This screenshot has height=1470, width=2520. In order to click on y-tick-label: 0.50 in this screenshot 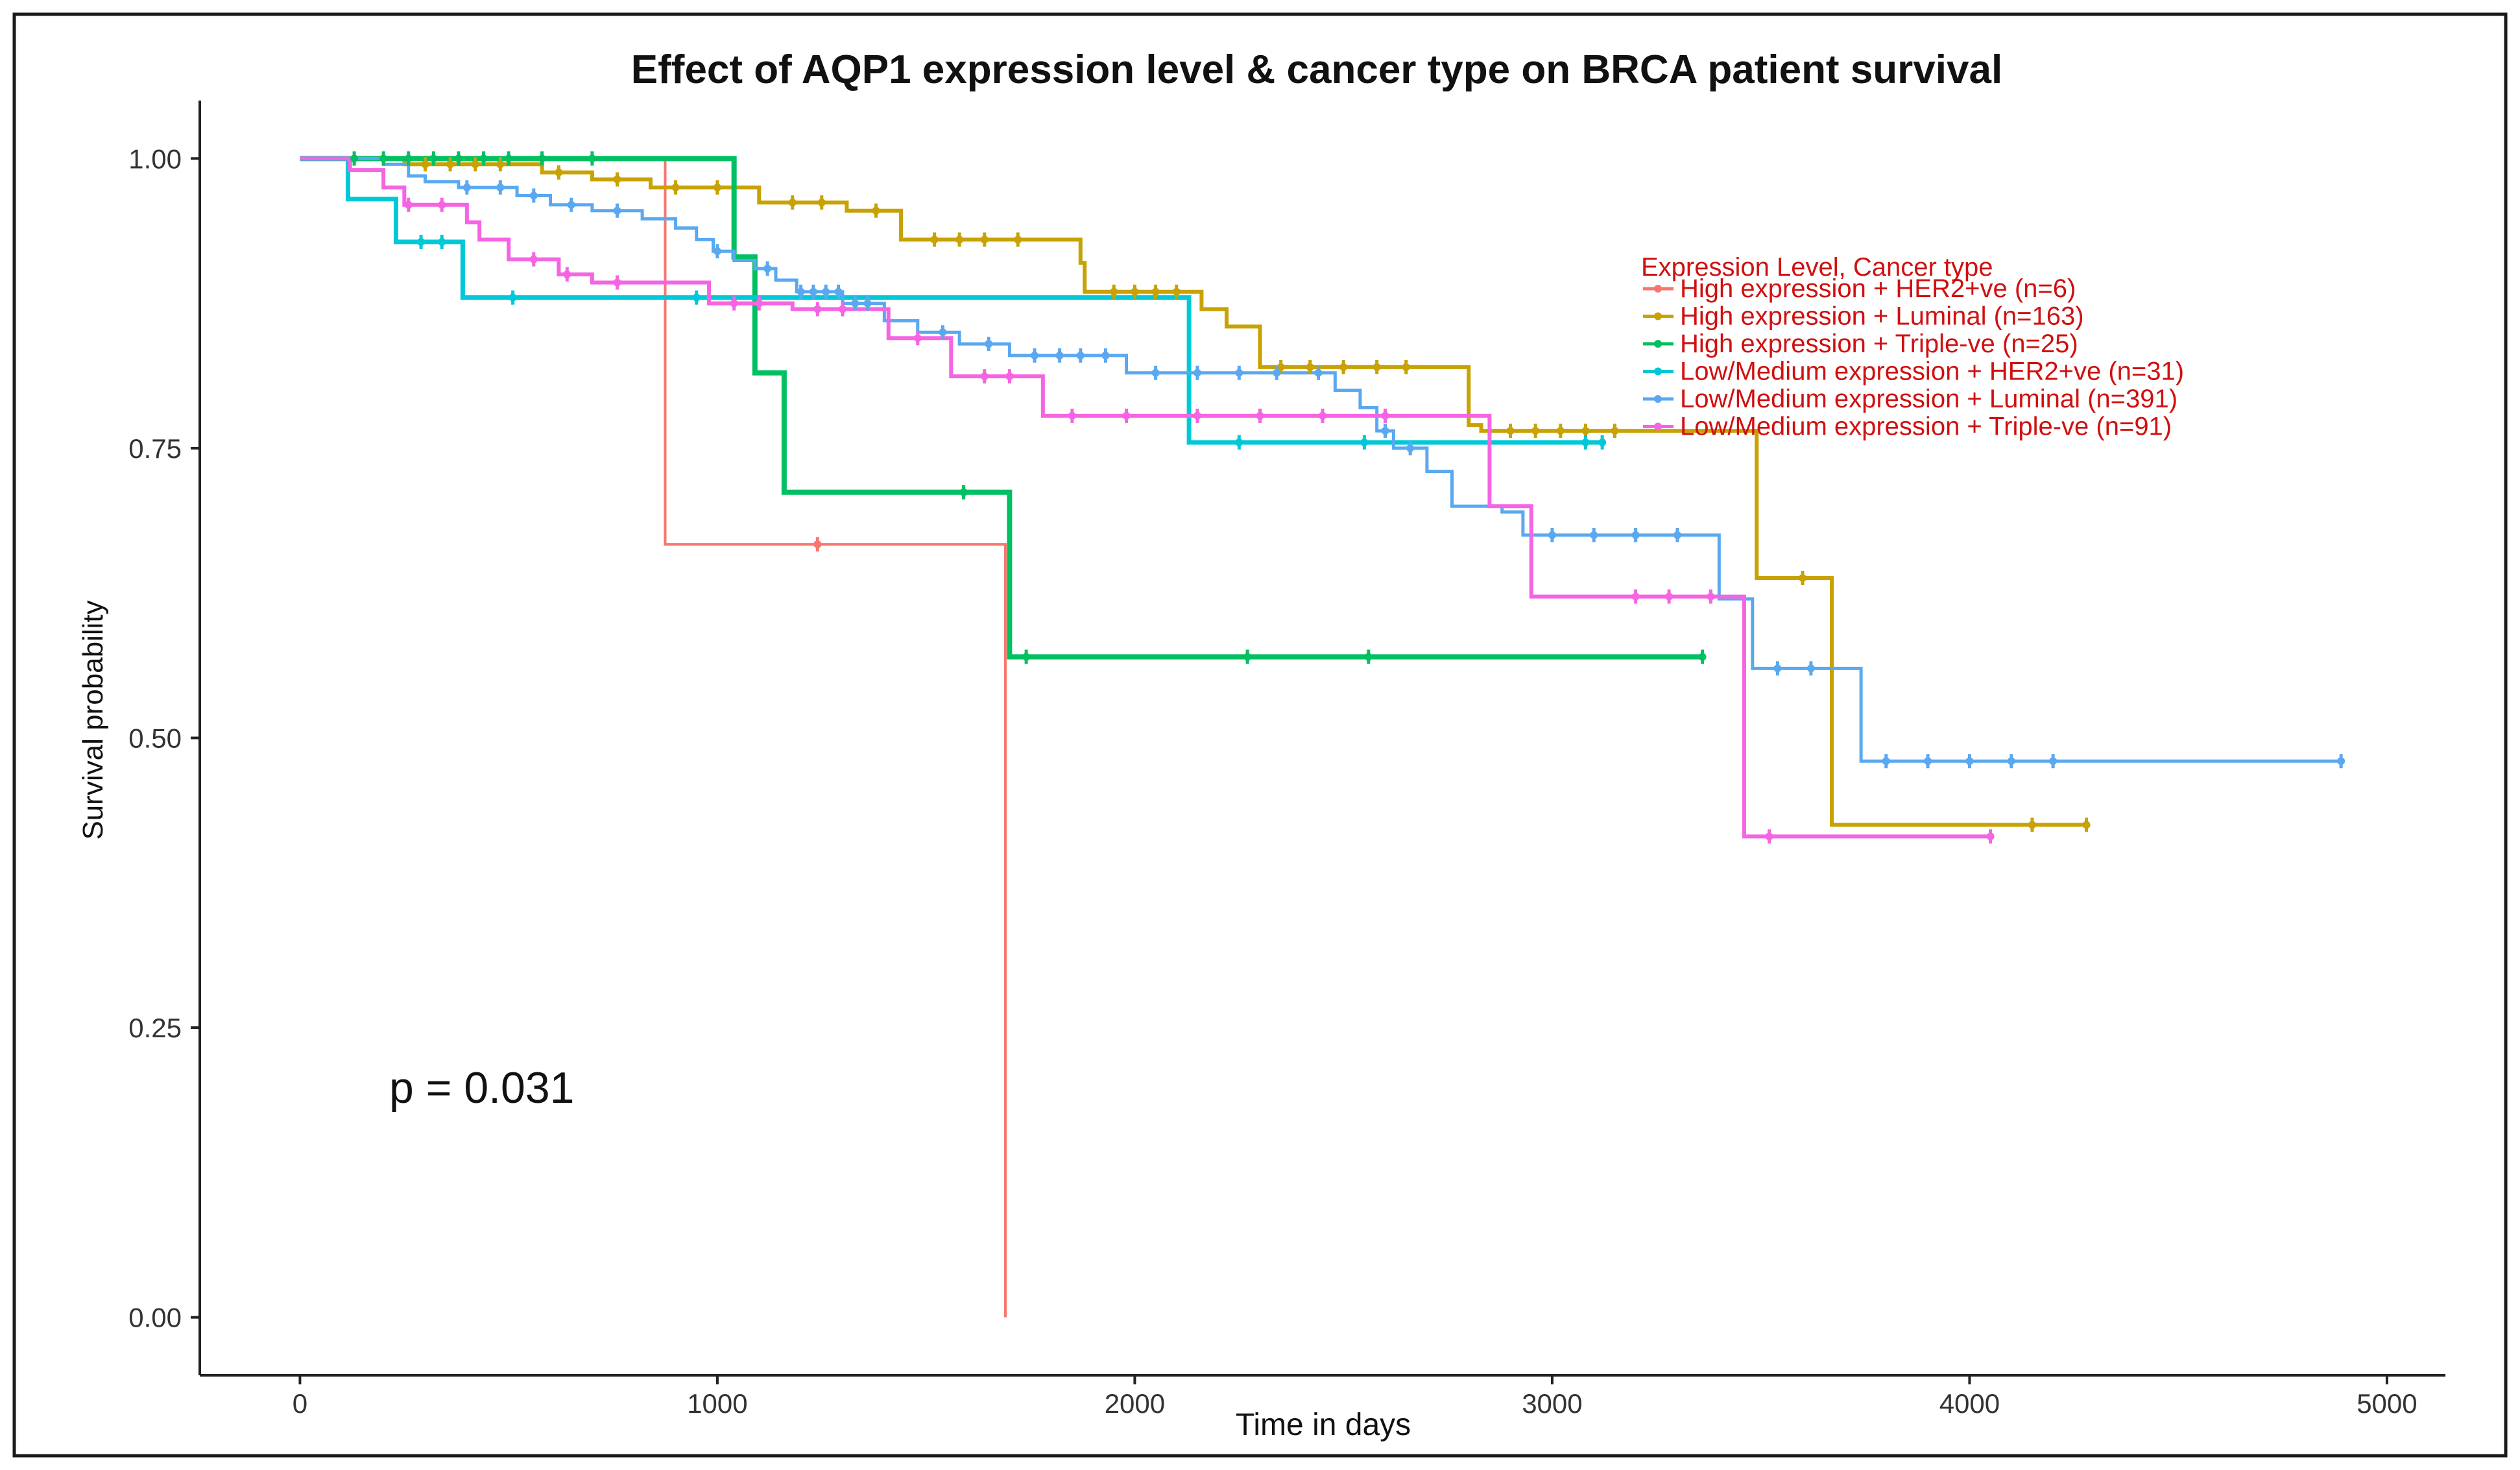, I will do `click(155, 738)`.